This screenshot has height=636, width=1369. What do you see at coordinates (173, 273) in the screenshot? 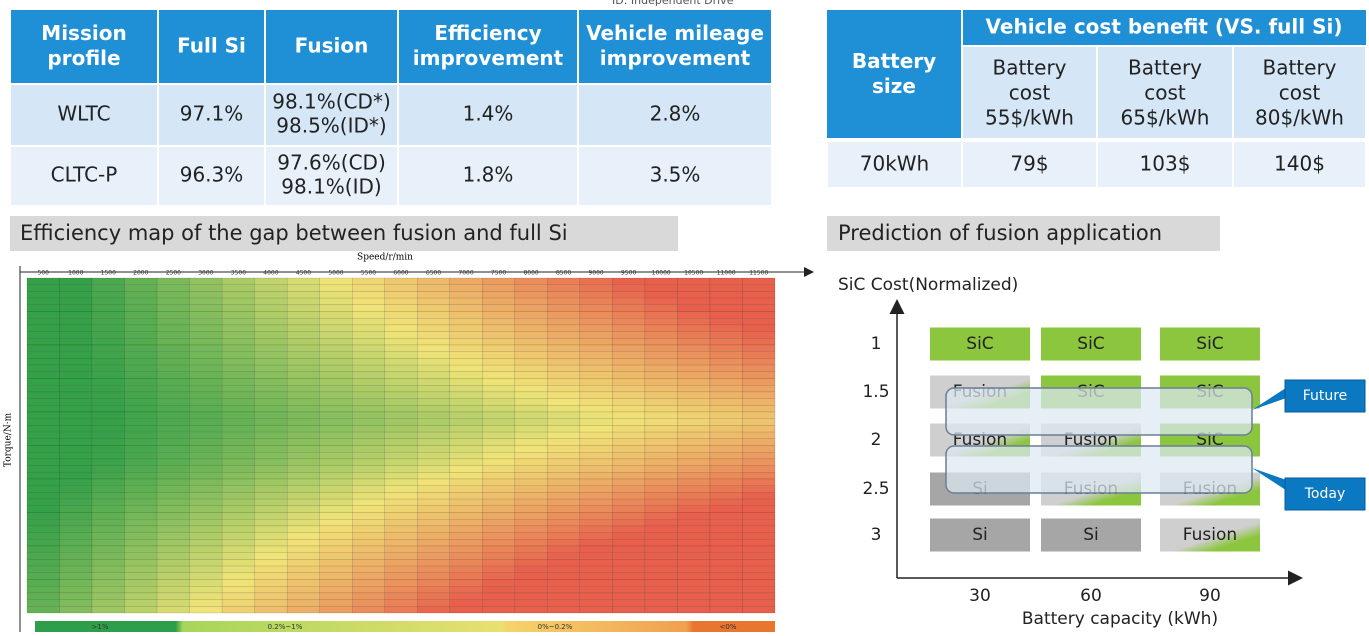
I see `speed-tick-label: 2500` at bounding box center [173, 273].